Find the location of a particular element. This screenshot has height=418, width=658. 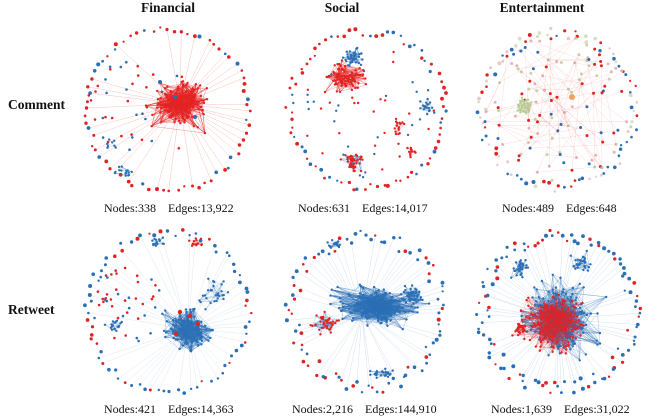

network-retweet-social is located at coordinates (364, 311).